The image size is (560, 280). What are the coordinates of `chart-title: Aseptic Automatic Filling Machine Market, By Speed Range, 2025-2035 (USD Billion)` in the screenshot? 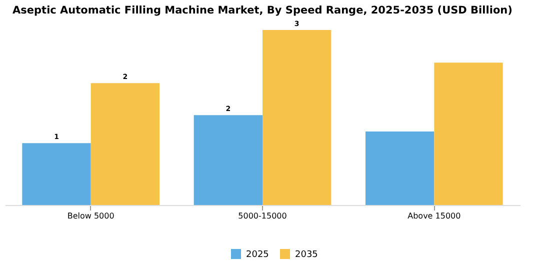 It's located at (262, 10).